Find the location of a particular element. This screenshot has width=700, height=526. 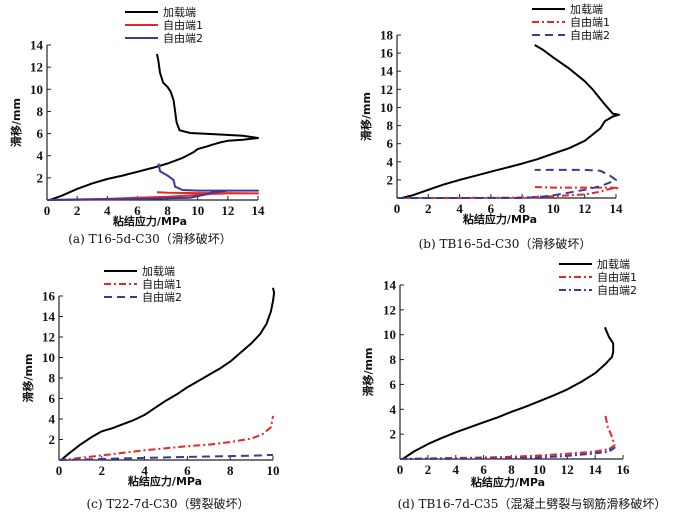

x-tick-label: 16 is located at coordinates (624, 469).